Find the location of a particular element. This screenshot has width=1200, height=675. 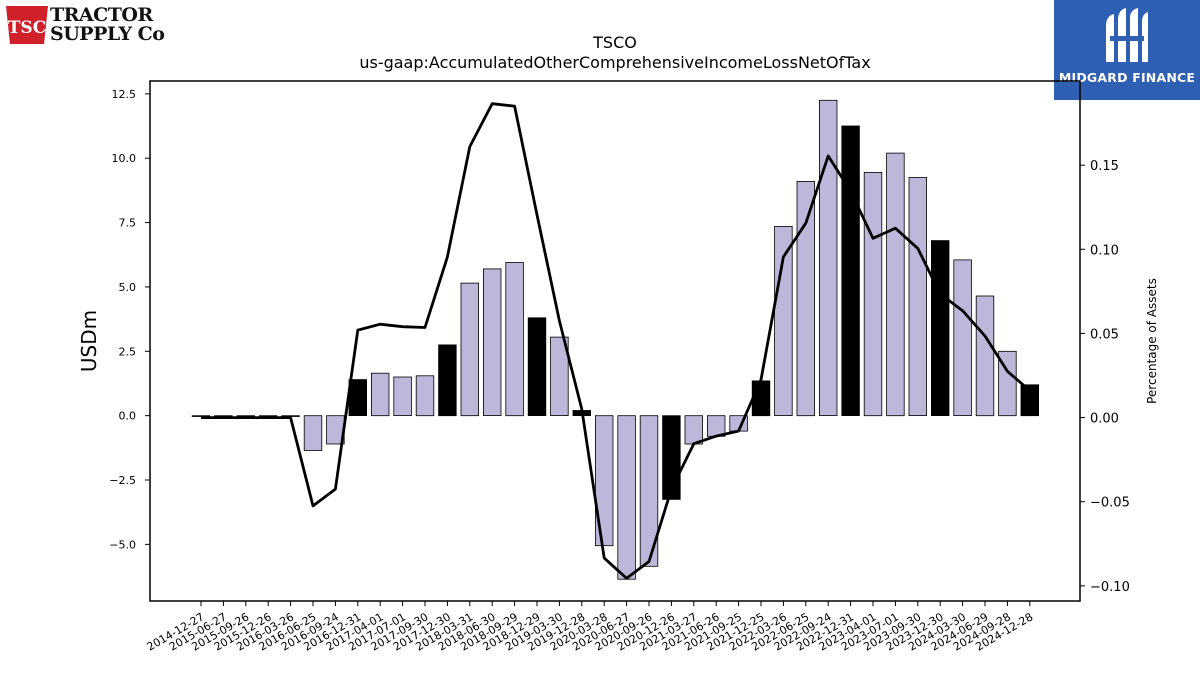

y2-tick-label: 0.00 is located at coordinates (1104, 419).